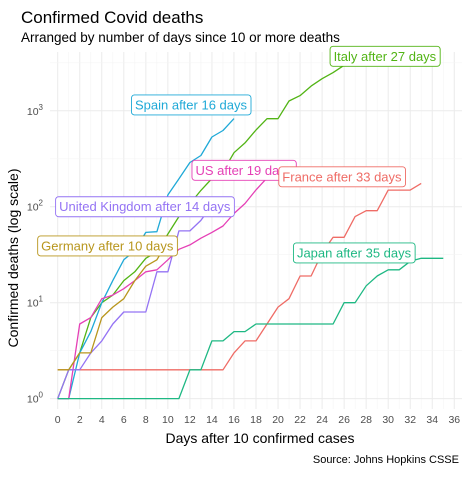 This screenshot has width=468, height=477. I want to click on y-axis-title: Confirmed deaths (log scale), so click(13, 258).